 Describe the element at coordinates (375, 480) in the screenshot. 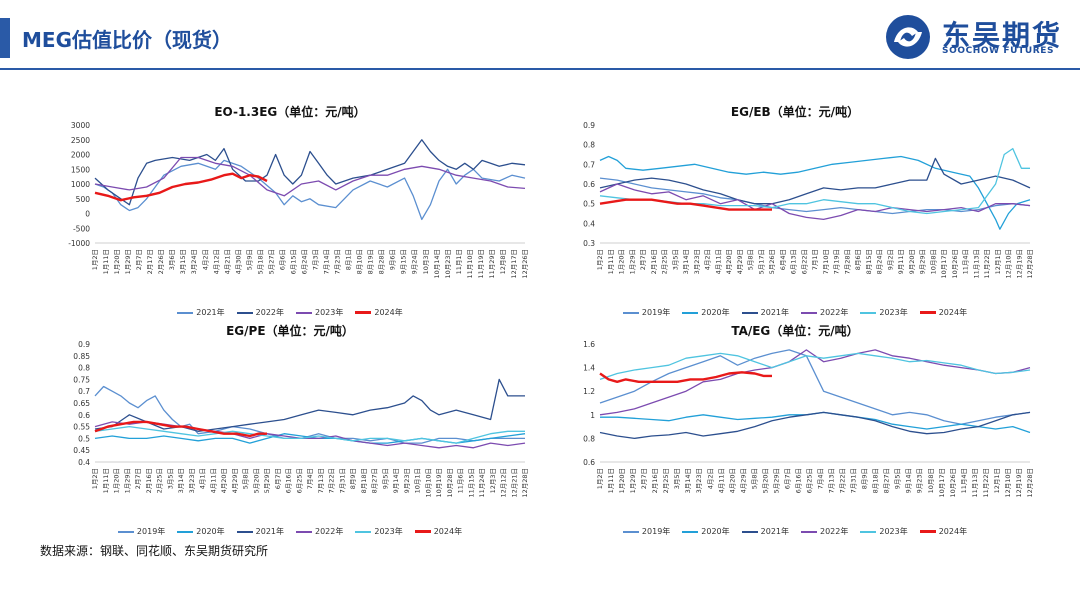

I see `x-tick-label: 8月27日` at that location.